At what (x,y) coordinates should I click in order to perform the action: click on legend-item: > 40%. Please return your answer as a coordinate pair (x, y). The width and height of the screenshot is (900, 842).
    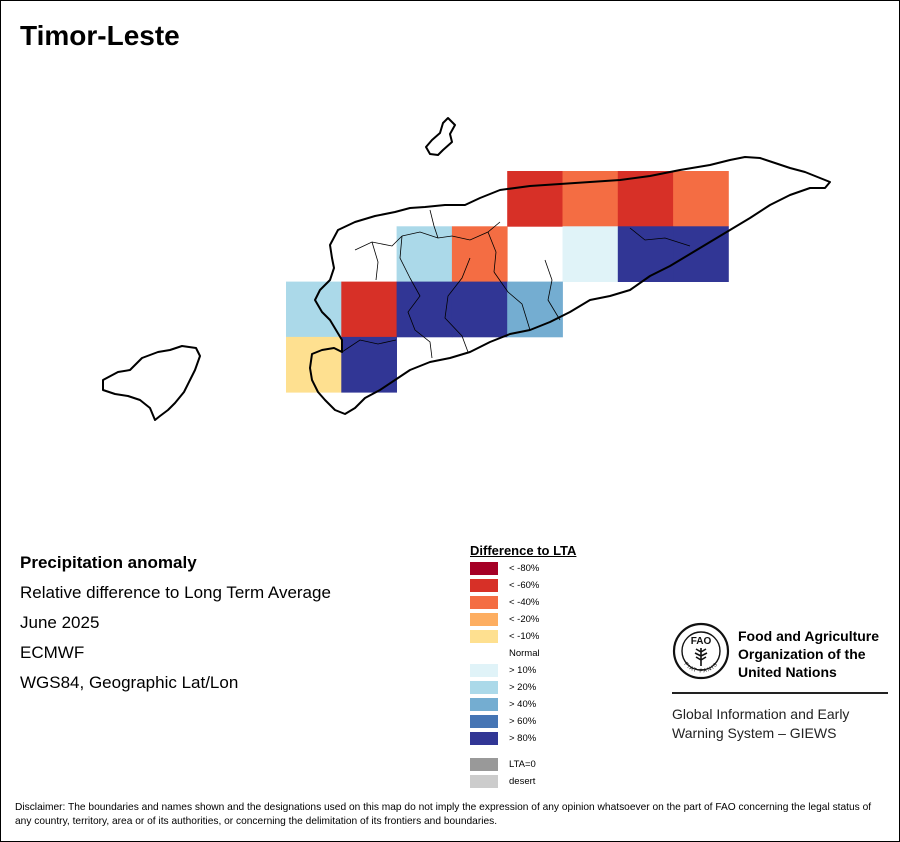
    Looking at the image, I should click on (523, 704).